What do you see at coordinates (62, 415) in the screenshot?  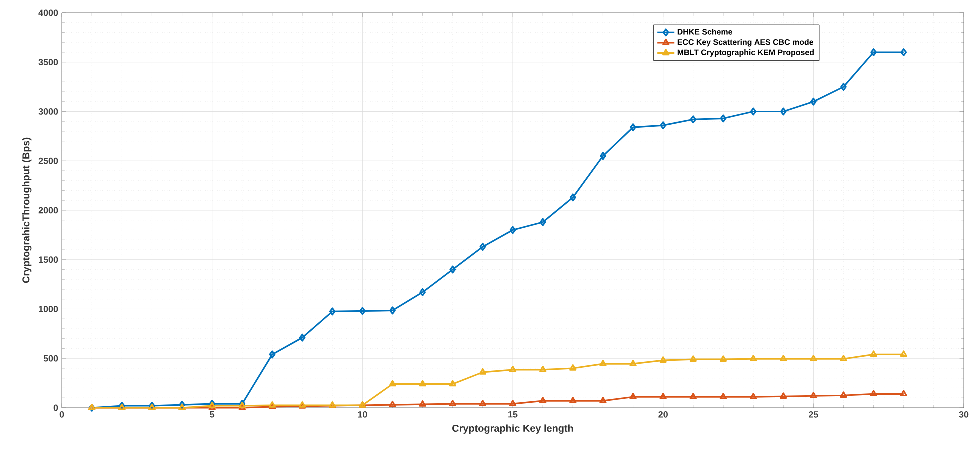 I see `x-tick-label: 0` at bounding box center [62, 415].